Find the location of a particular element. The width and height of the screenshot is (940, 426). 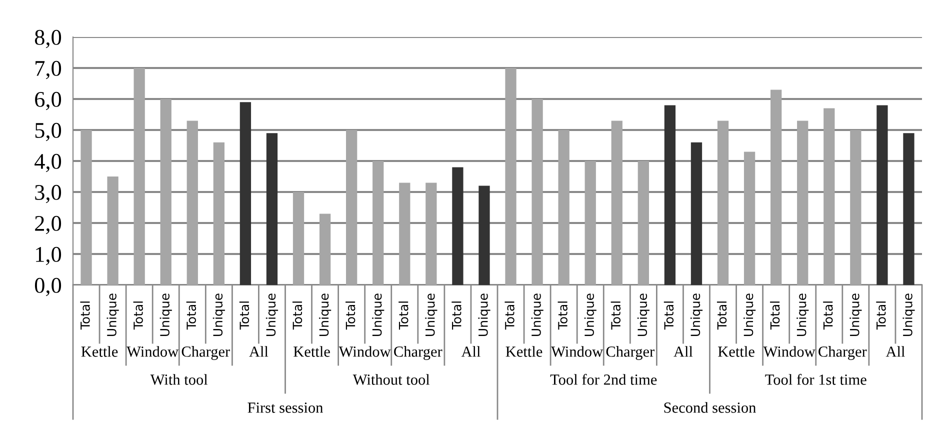

y-tick-label: 1,0 is located at coordinates (49, 256).